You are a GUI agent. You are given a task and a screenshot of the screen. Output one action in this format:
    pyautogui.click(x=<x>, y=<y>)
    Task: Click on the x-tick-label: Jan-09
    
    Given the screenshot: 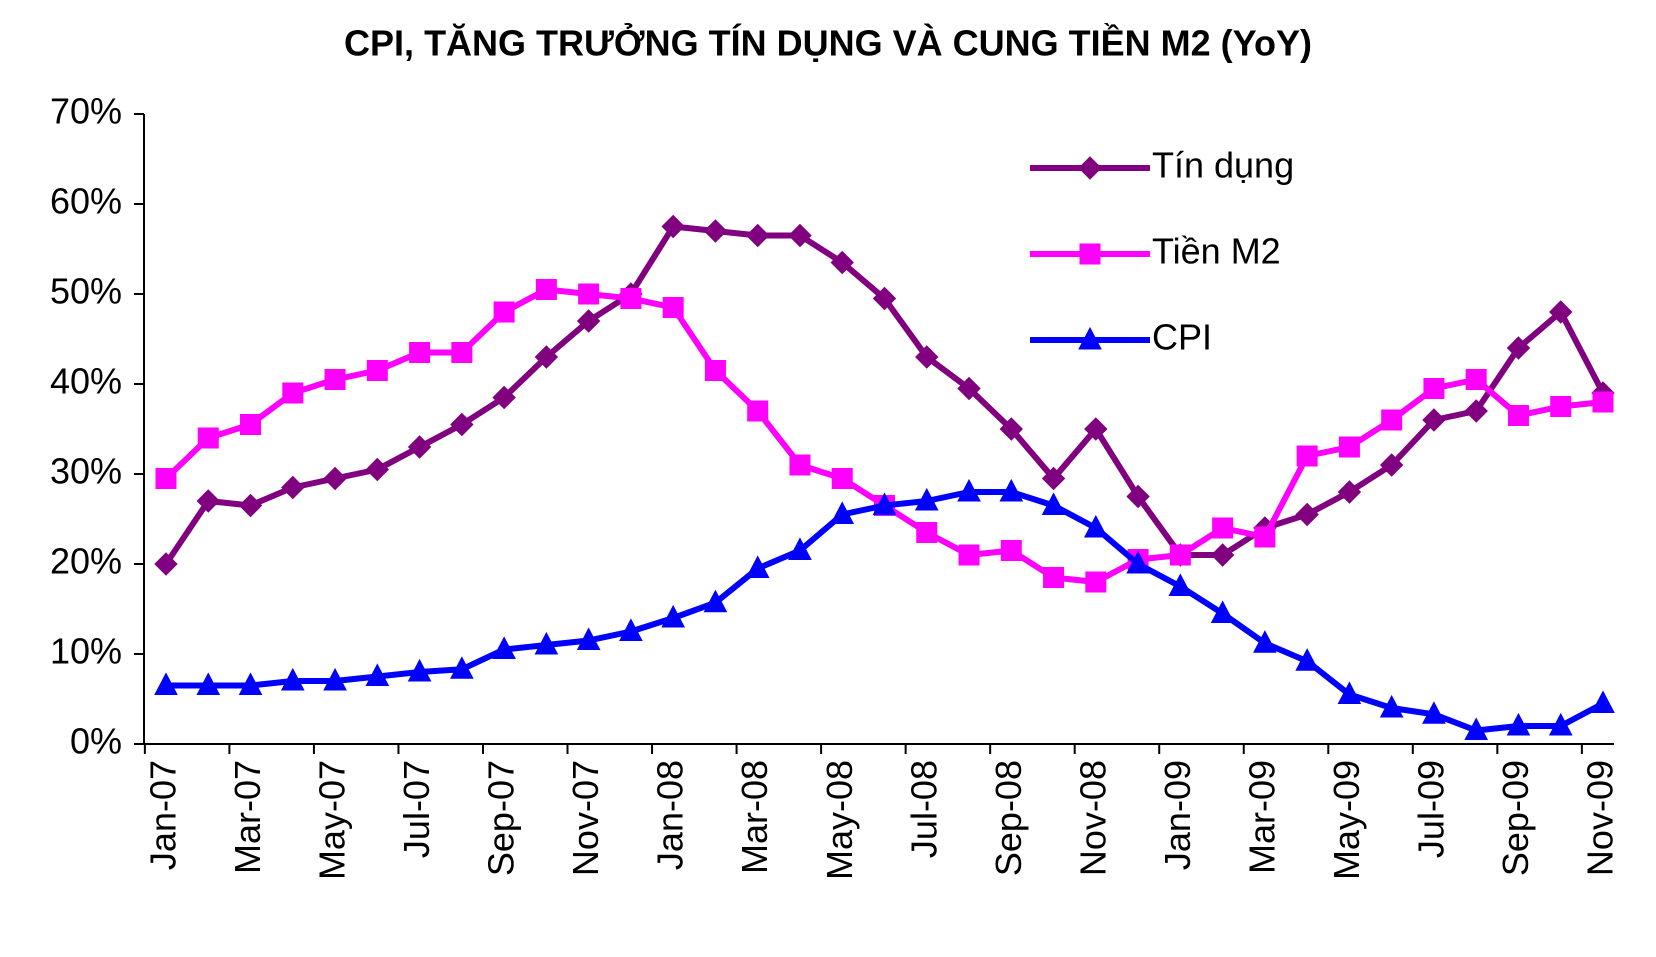 What is the action you would take?
    pyautogui.click(x=1177, y=815)
    